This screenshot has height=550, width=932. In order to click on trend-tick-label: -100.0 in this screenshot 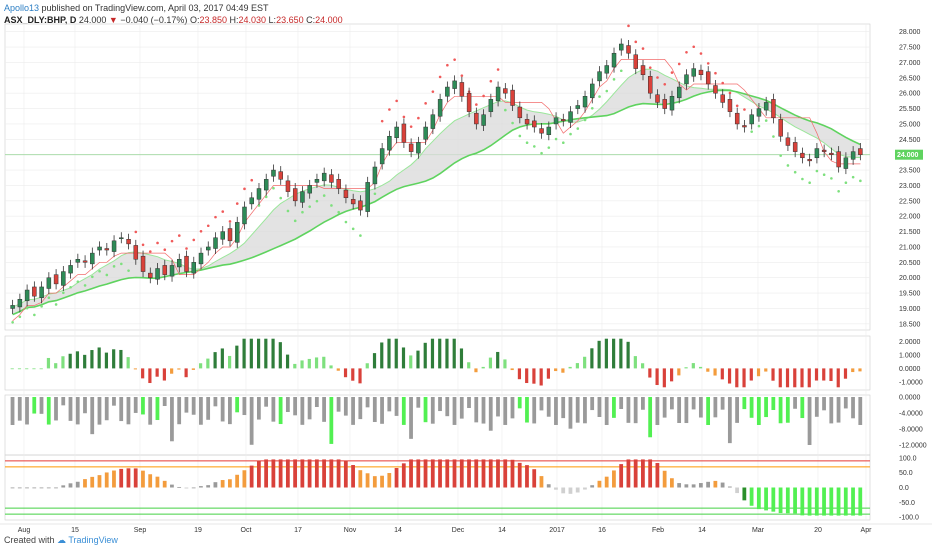, I will do `click(909, 518)`.